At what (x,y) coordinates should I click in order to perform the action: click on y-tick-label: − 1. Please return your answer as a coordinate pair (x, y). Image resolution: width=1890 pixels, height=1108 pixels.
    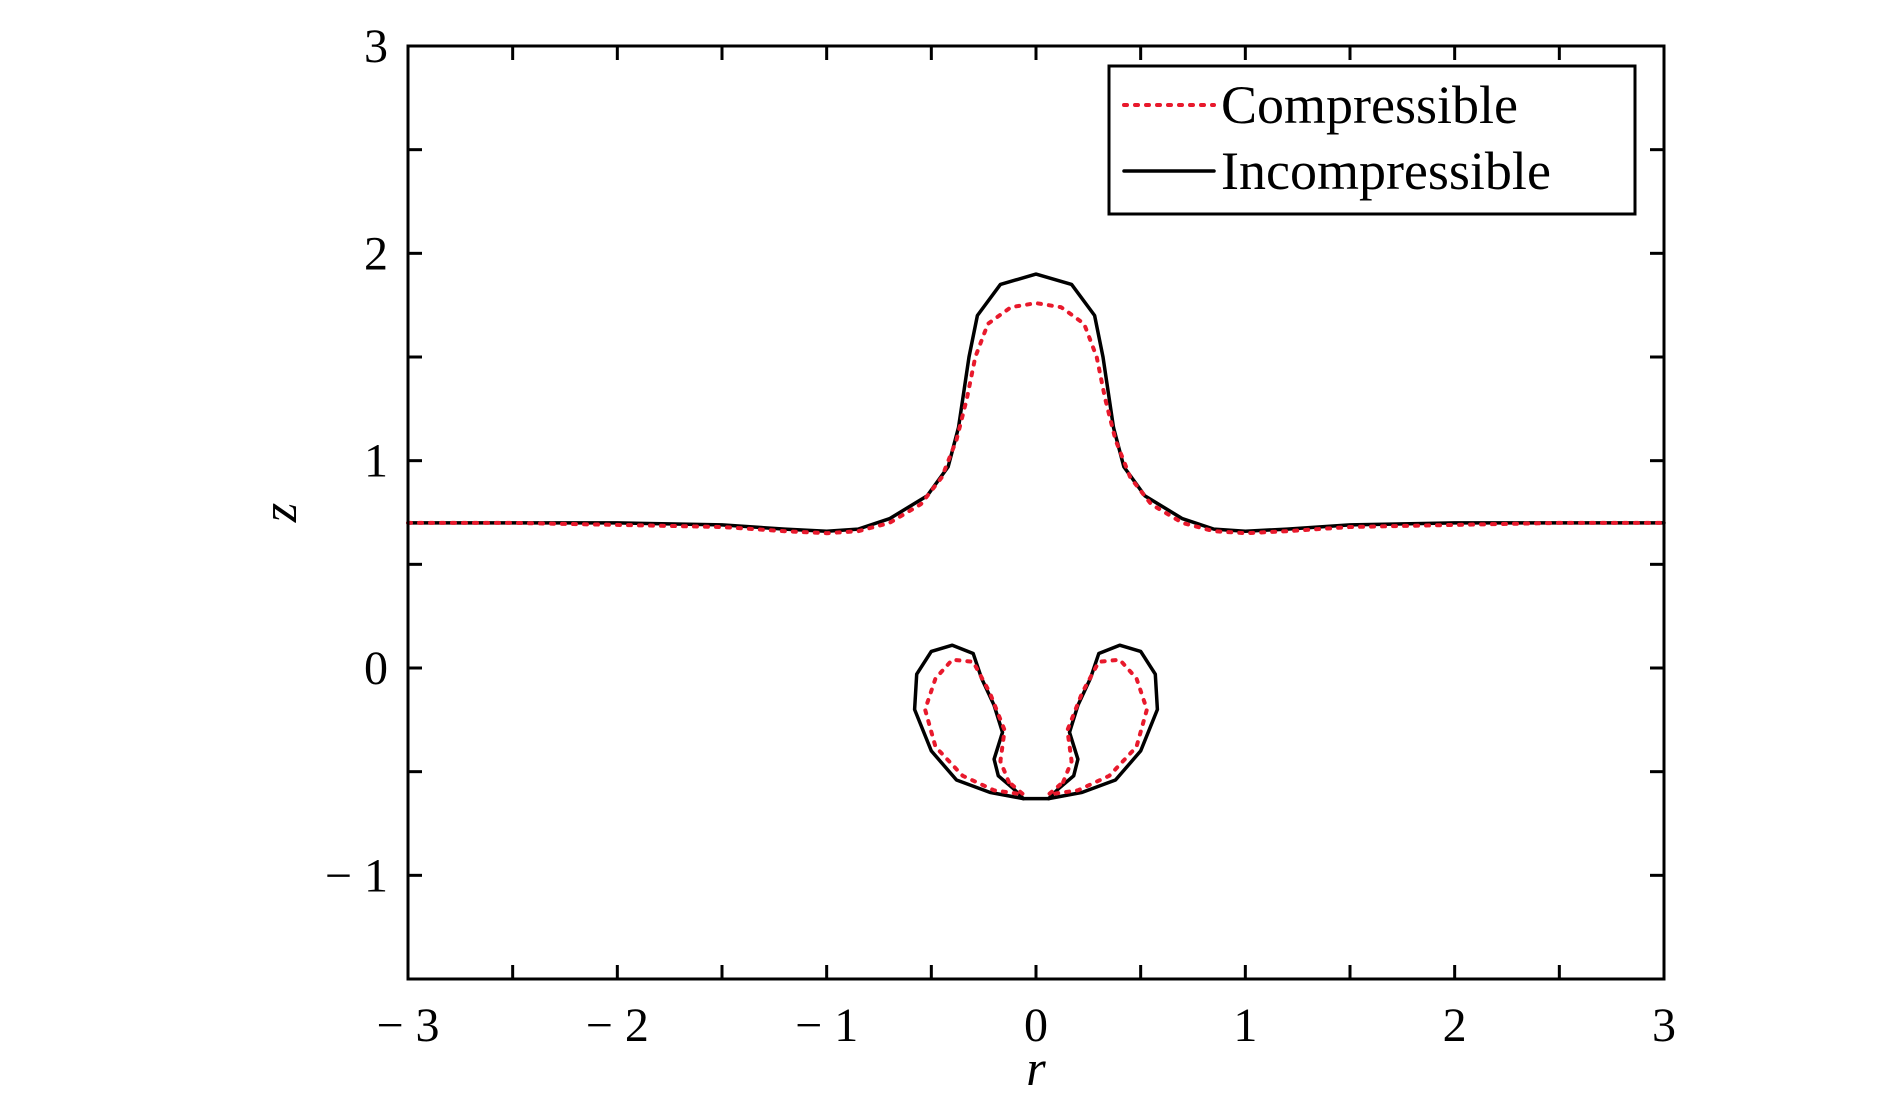
    Looking at the image, I should click on (356, 875).